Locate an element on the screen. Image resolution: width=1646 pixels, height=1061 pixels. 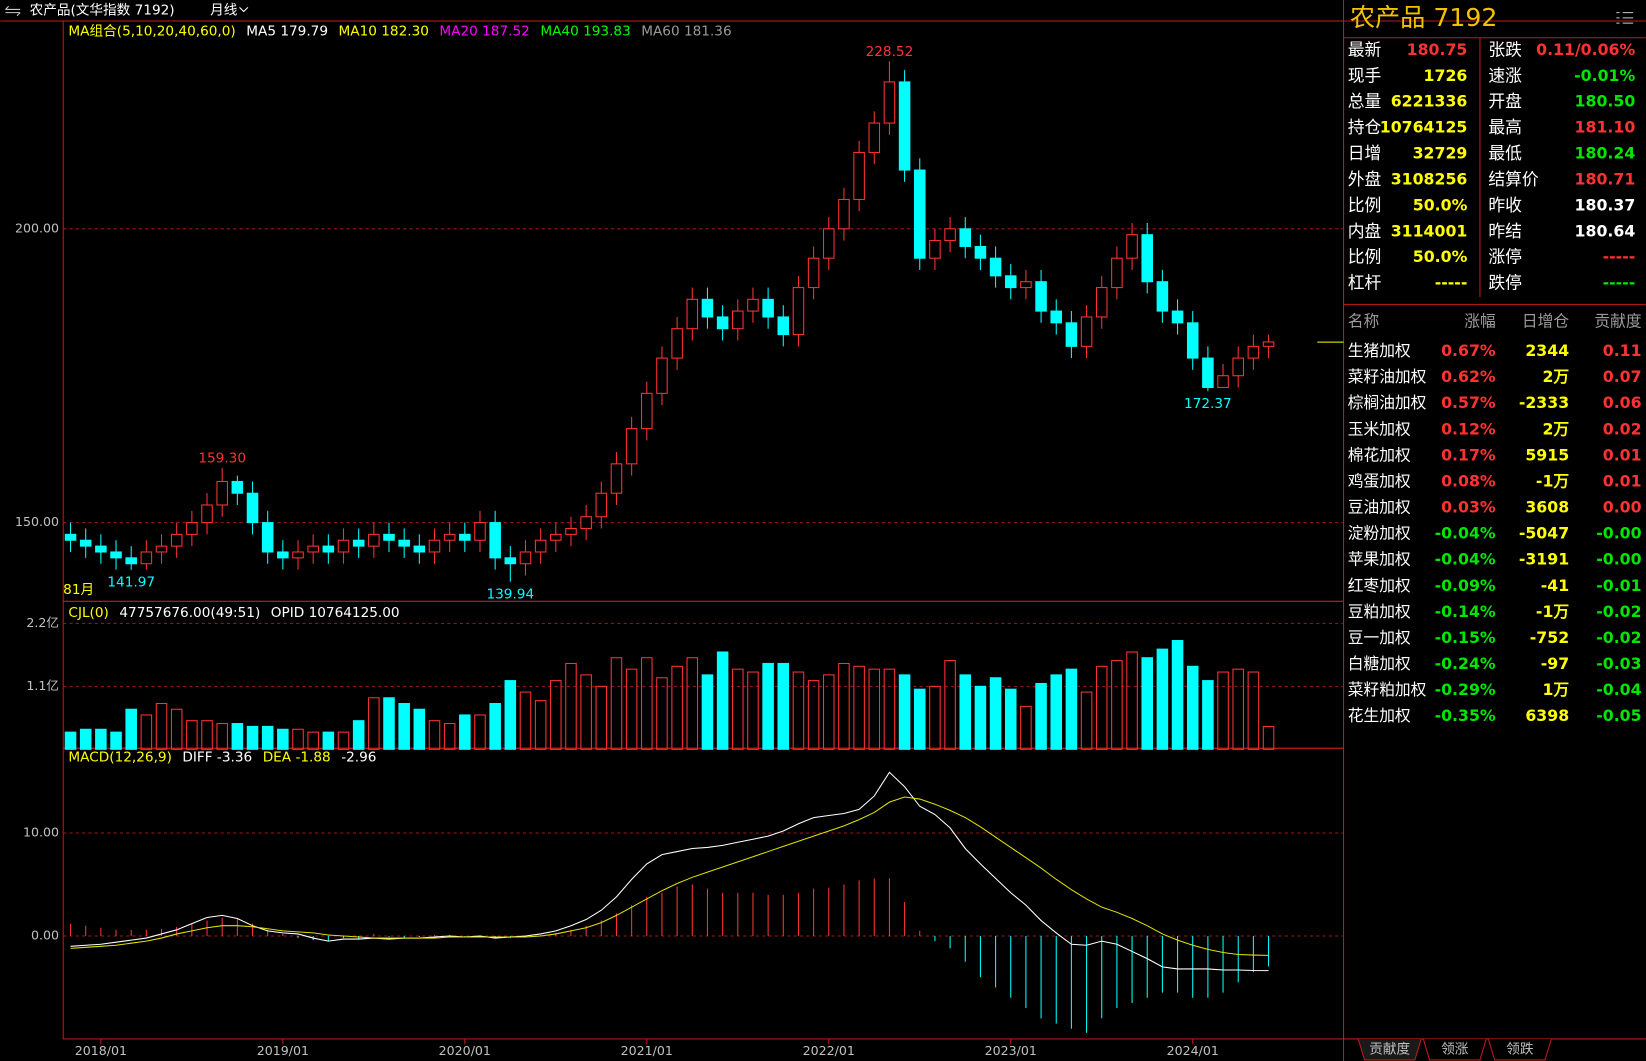
menu-icon is located at coordinates (1625, 18).